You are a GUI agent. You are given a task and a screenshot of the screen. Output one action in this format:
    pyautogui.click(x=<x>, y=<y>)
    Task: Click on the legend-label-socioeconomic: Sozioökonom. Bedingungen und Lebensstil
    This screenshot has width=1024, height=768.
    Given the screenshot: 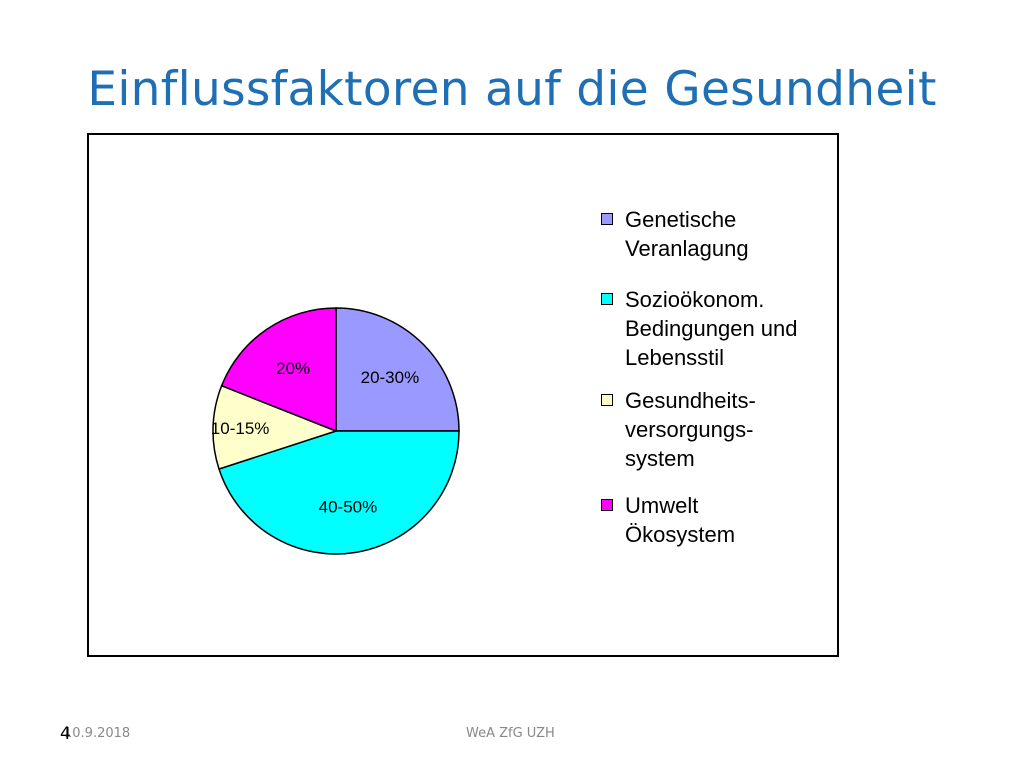 What is the action you would take?
    pyautogui.click(x=711, y=328)
    